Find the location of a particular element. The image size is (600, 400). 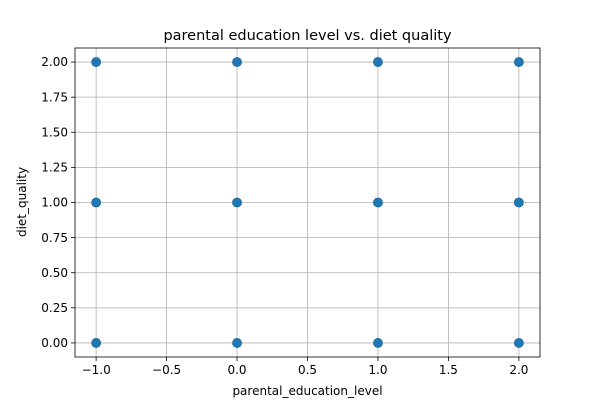

x-tick-label: −1.0 is located at coordinates (96, 370).